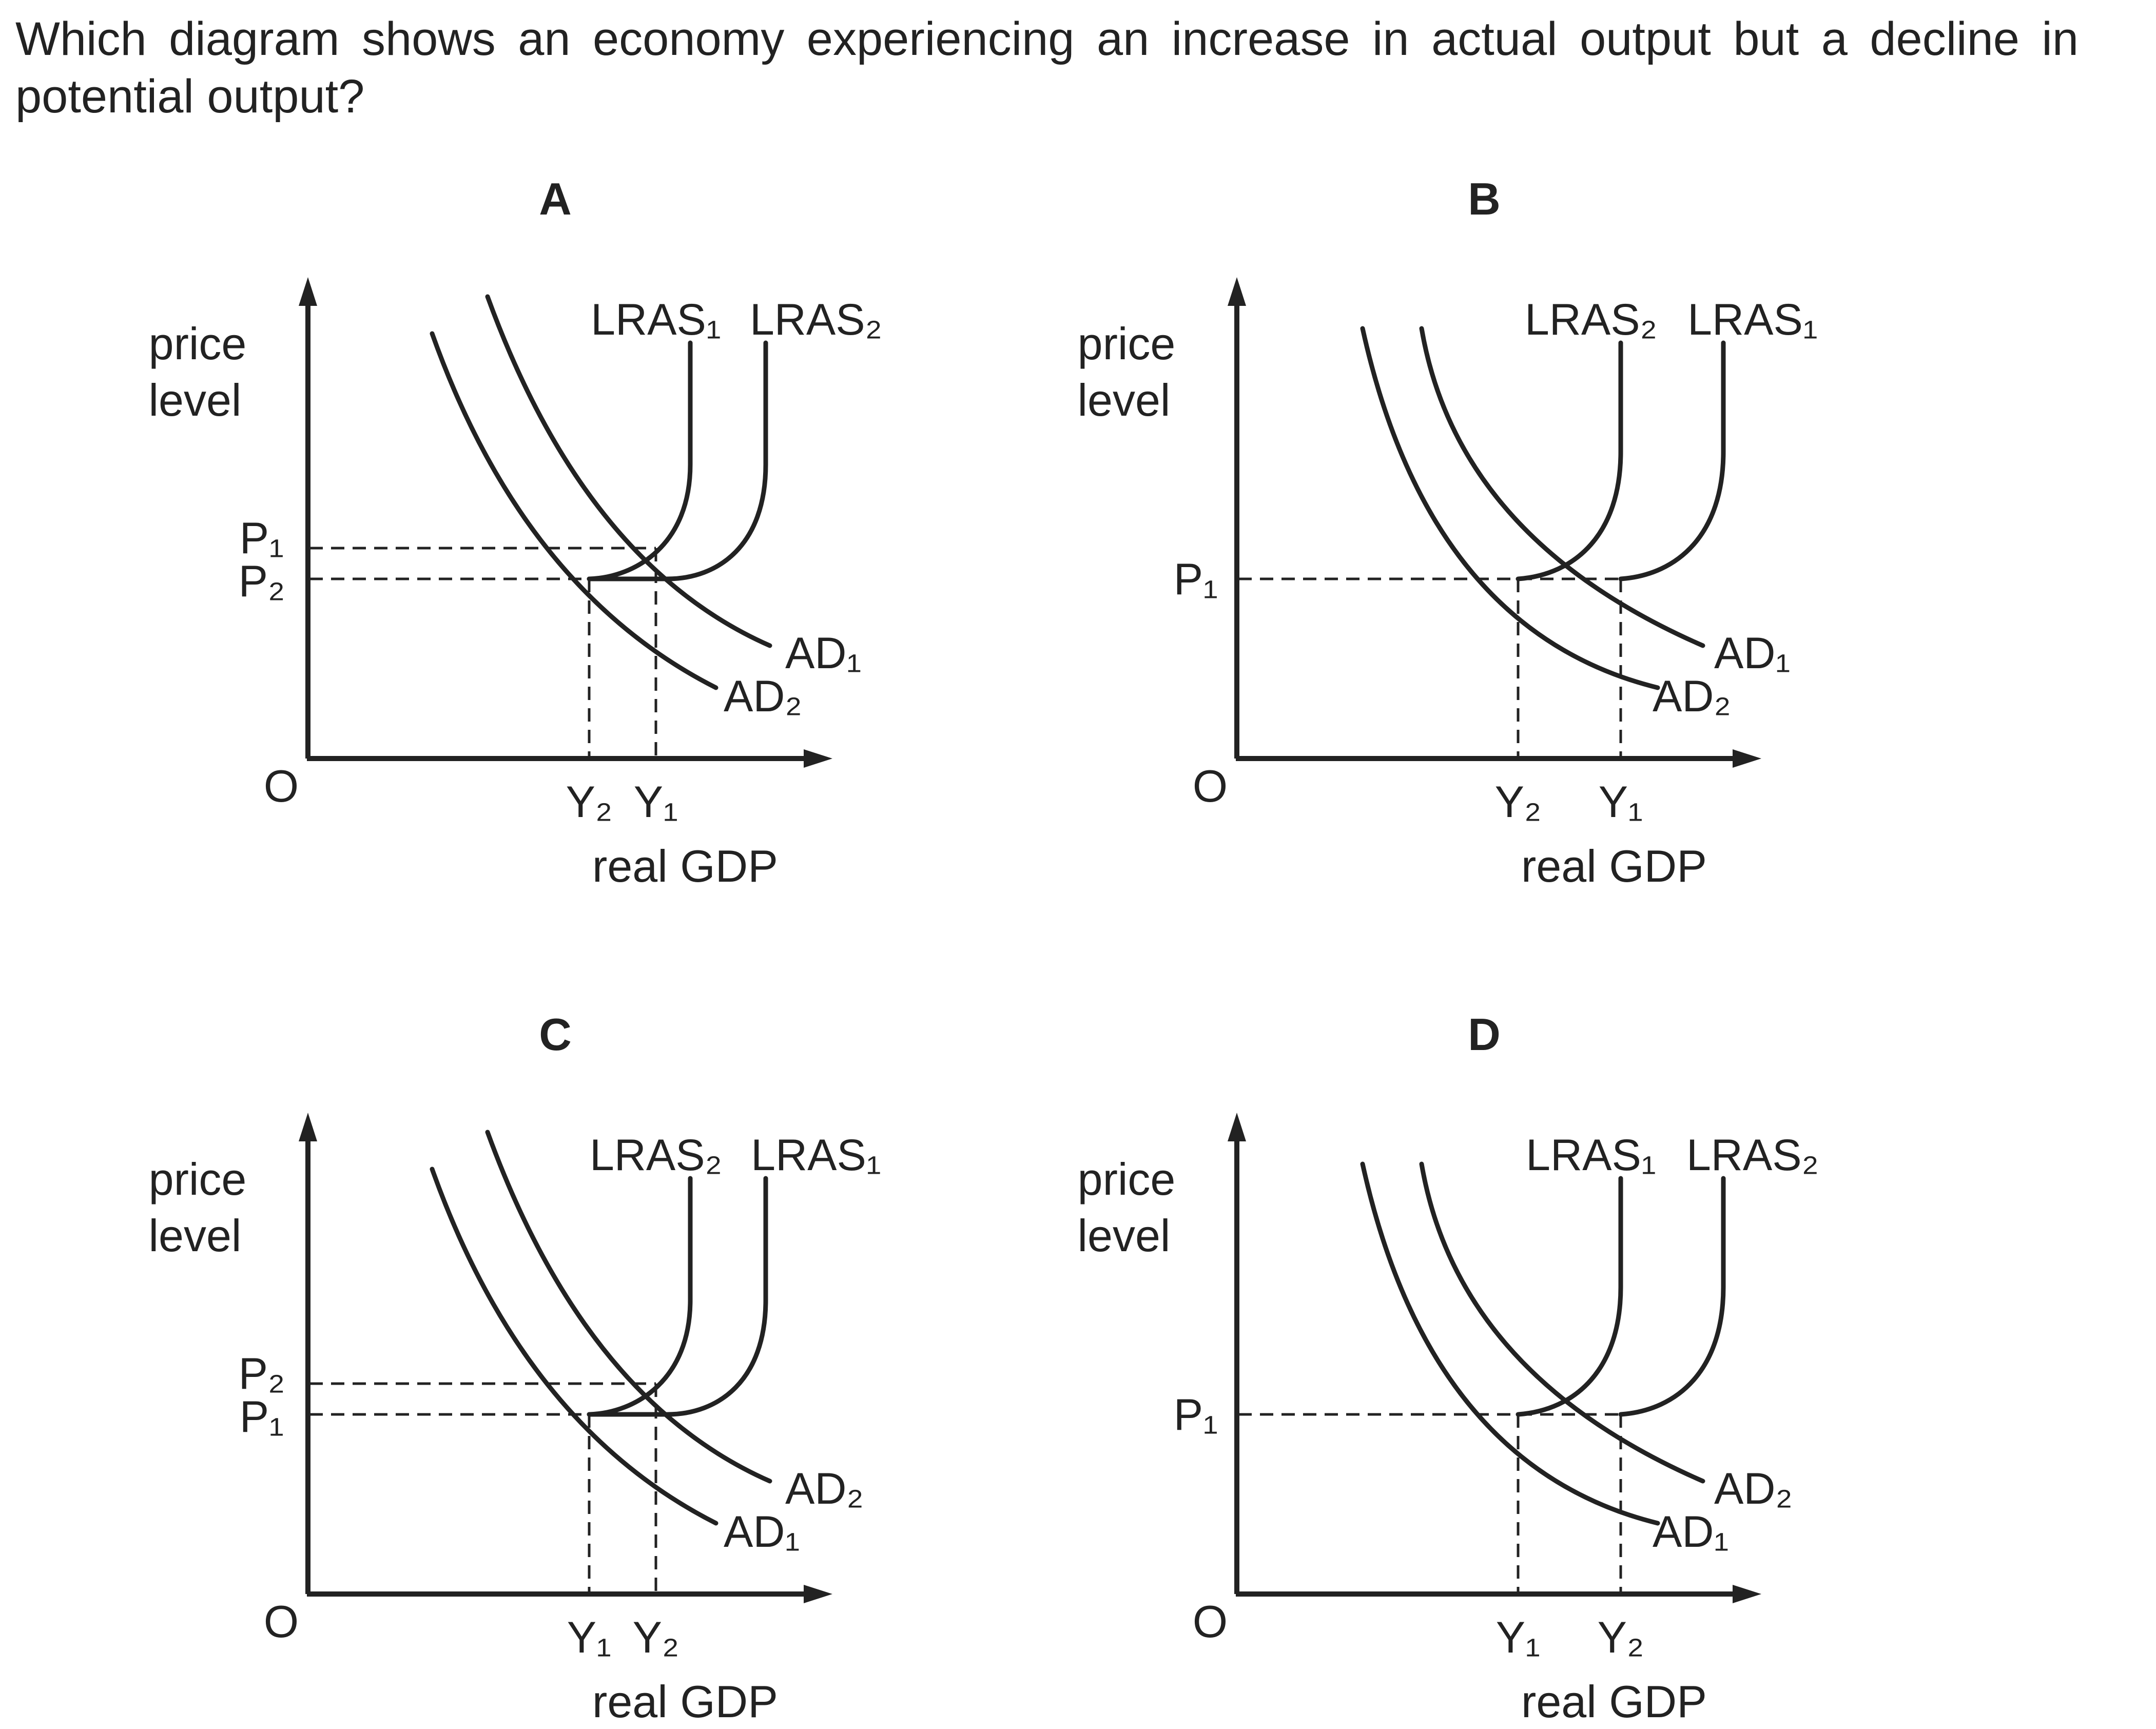  I want to click on panel-title: B, so click(1484, 199).